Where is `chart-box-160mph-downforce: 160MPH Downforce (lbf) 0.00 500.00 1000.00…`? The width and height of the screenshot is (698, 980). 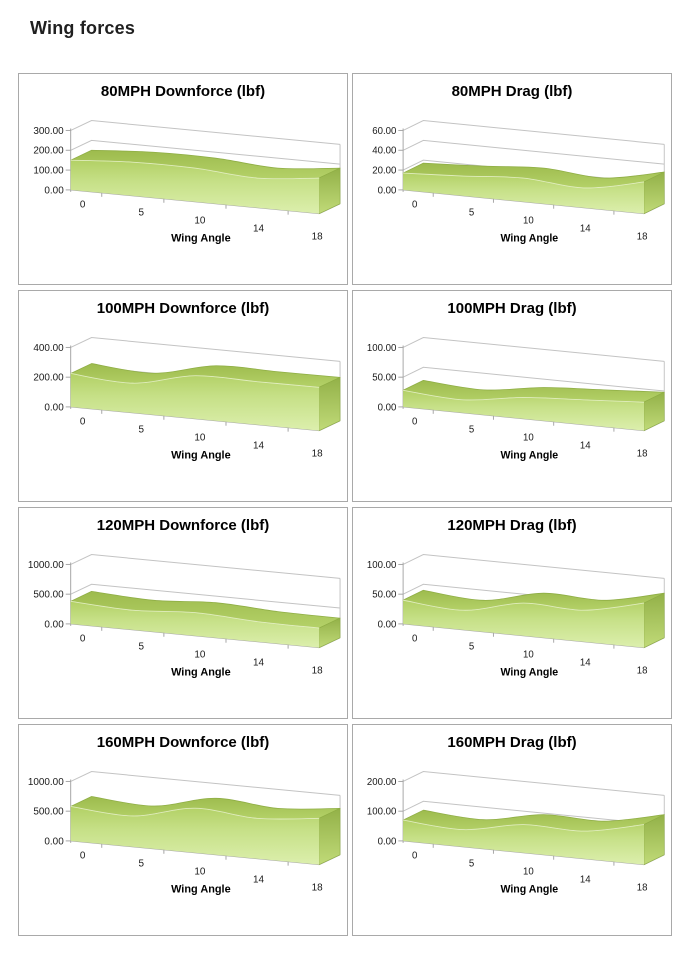 chart-box-160mph-downforce: 160MPH Downforce (lbf) 0.00 500.00 1000.00… is located at coordinates (183, 830).